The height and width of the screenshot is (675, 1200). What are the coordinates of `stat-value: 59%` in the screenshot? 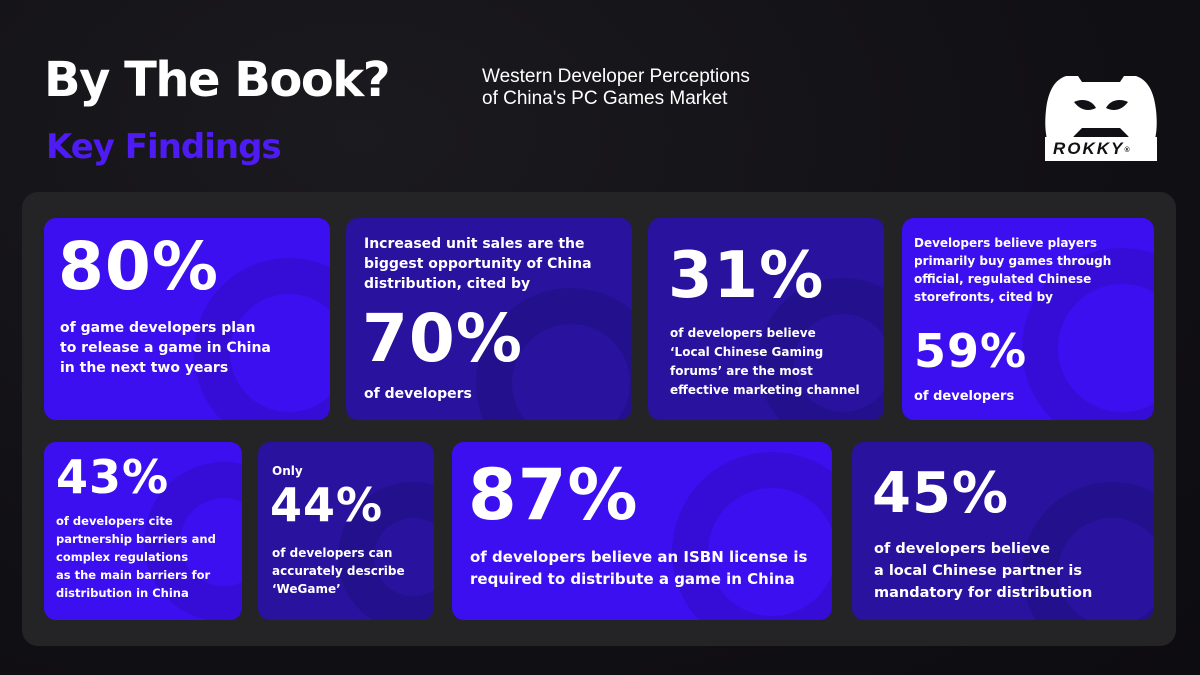 It's located at (971, 351).